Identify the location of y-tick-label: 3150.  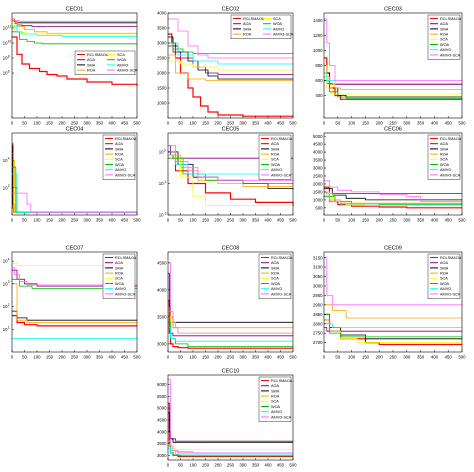
(318, 257).